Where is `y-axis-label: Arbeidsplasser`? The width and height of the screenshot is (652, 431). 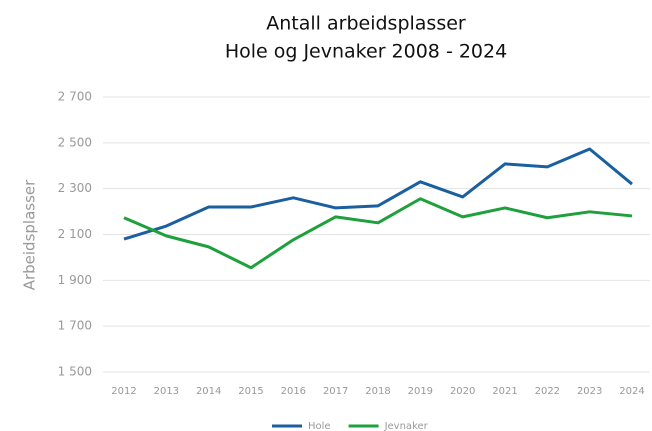
y-axis-label: Arbeidsplasser is located at coordinates (30, 234).